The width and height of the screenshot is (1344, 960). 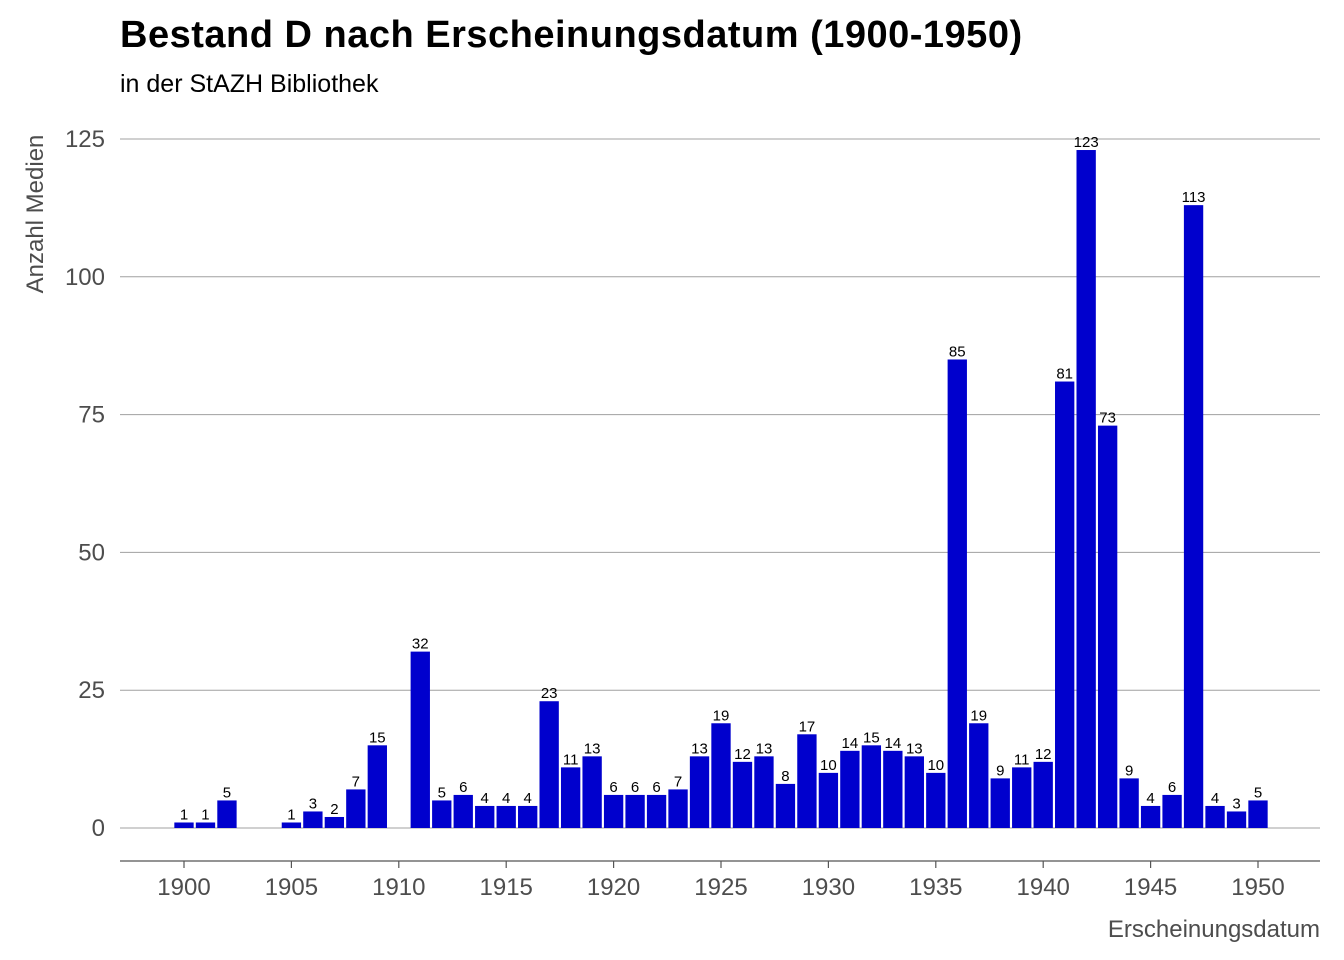 What do you see at coordinates (1214, 929) in the screenshot?
I see `x-axis-title: Erscheinungsdatum` at bounding box center [1214, 929].